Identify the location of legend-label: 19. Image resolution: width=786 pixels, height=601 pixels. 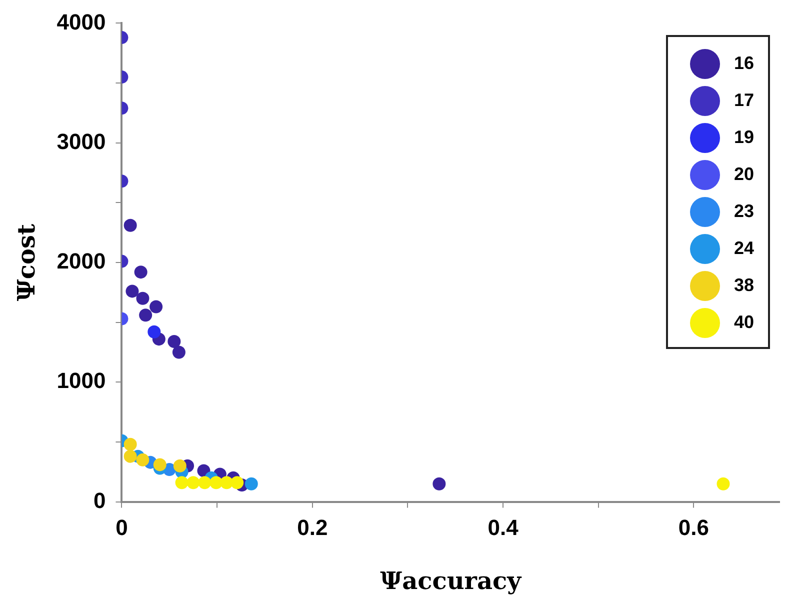
(744, 137).